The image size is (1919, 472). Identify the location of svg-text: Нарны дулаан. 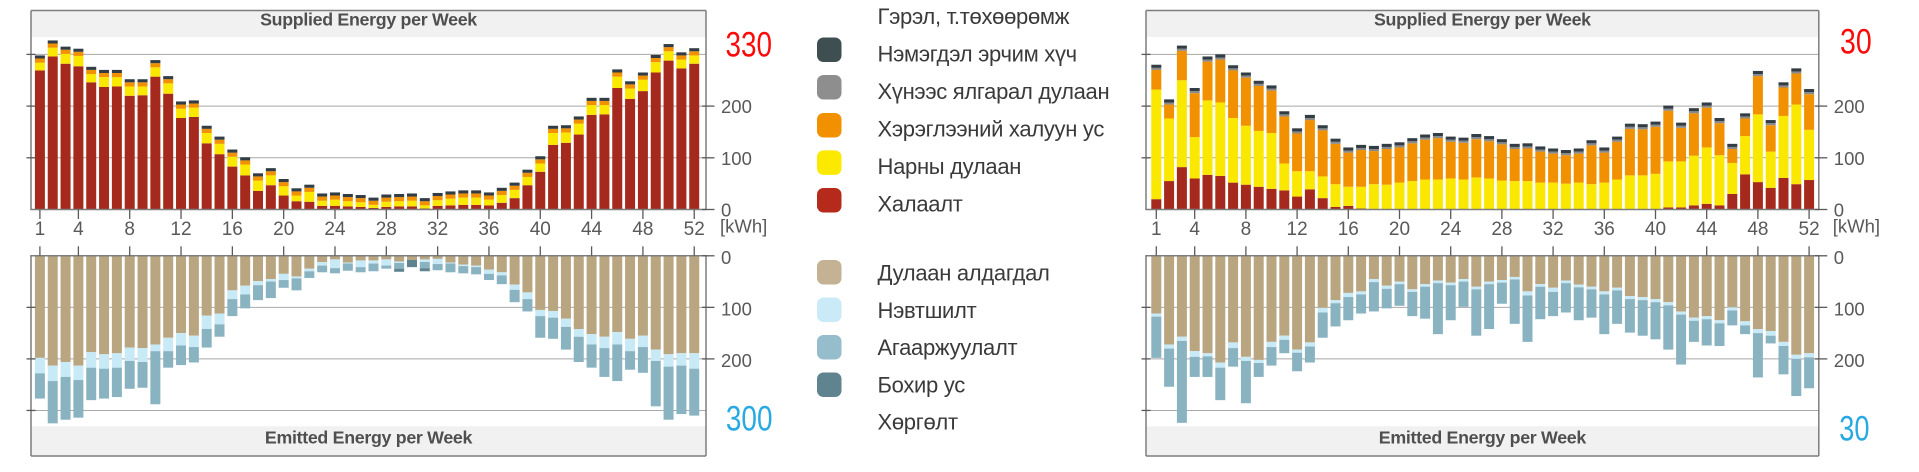
(950, 166).